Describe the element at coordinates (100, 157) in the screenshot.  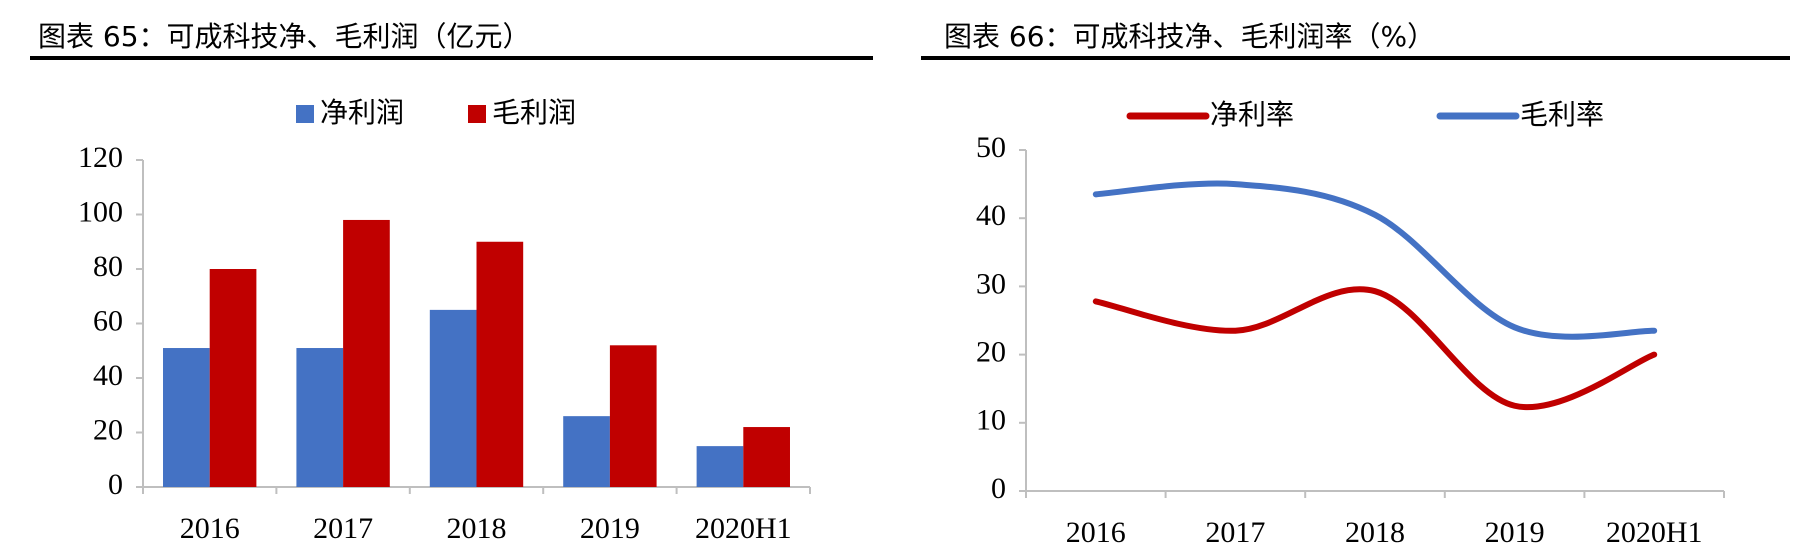
I see `y-tick-label: 120` at that location.